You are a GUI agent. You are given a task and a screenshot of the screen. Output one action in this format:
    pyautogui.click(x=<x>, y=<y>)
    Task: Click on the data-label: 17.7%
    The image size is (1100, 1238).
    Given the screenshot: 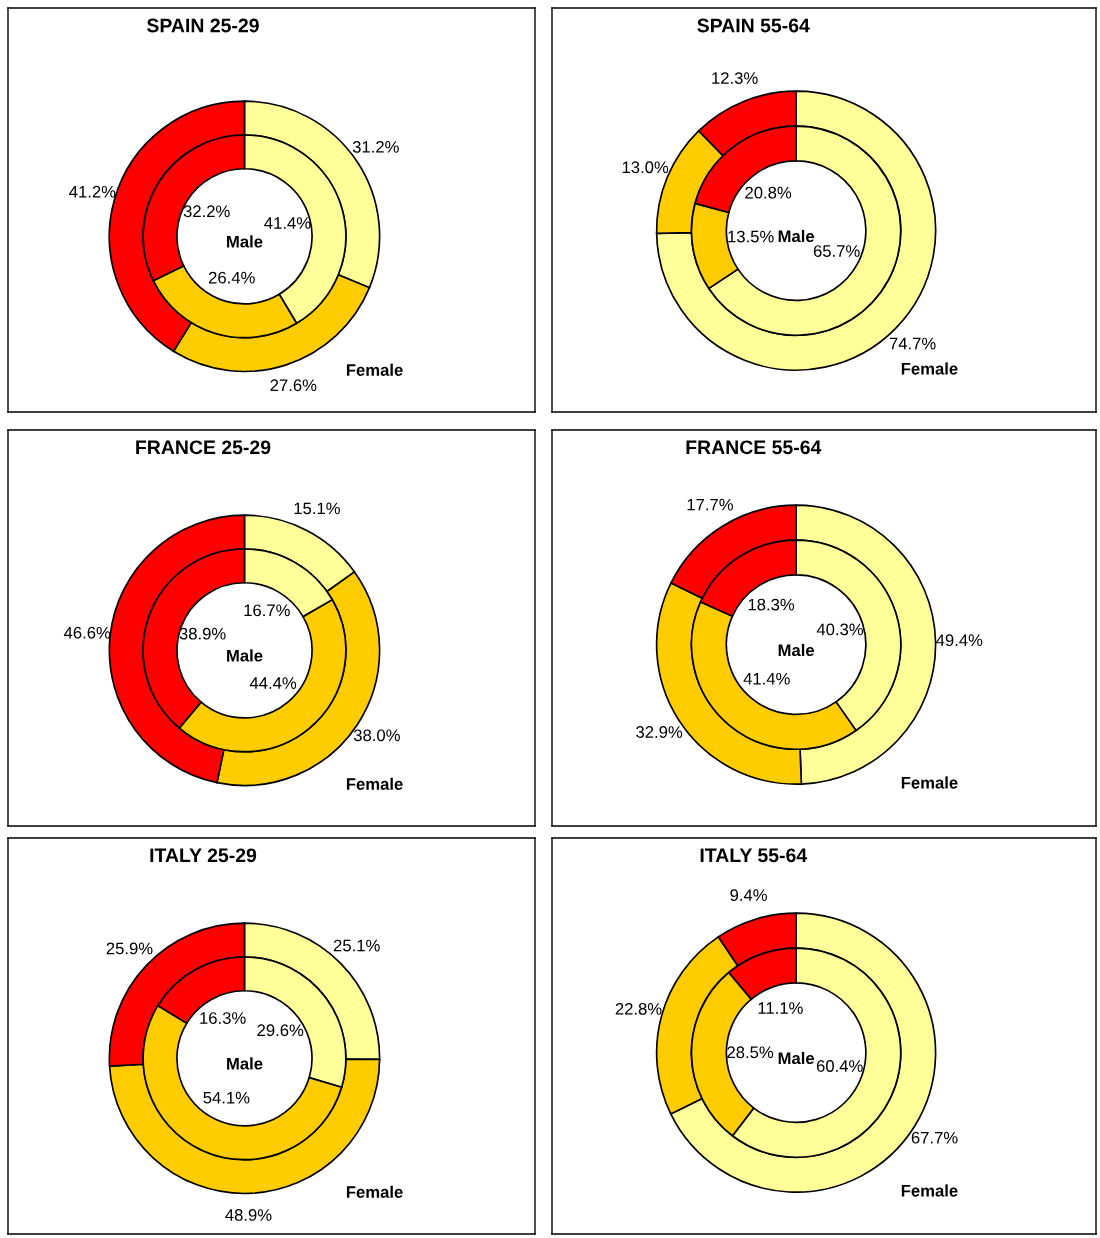 What is the action you would take?
    pyautogui.click(x=710, y=504)
    